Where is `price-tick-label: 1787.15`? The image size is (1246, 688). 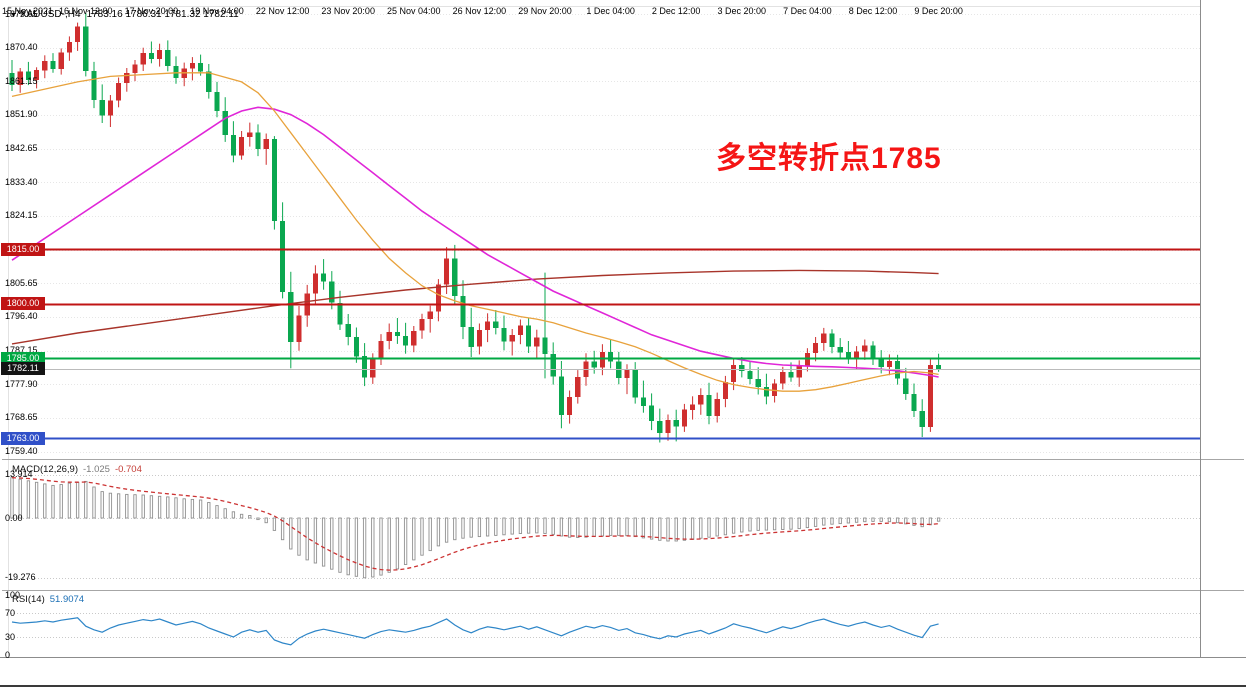
price-tick-label: 1787.15 is located at coordinates (21, 350).